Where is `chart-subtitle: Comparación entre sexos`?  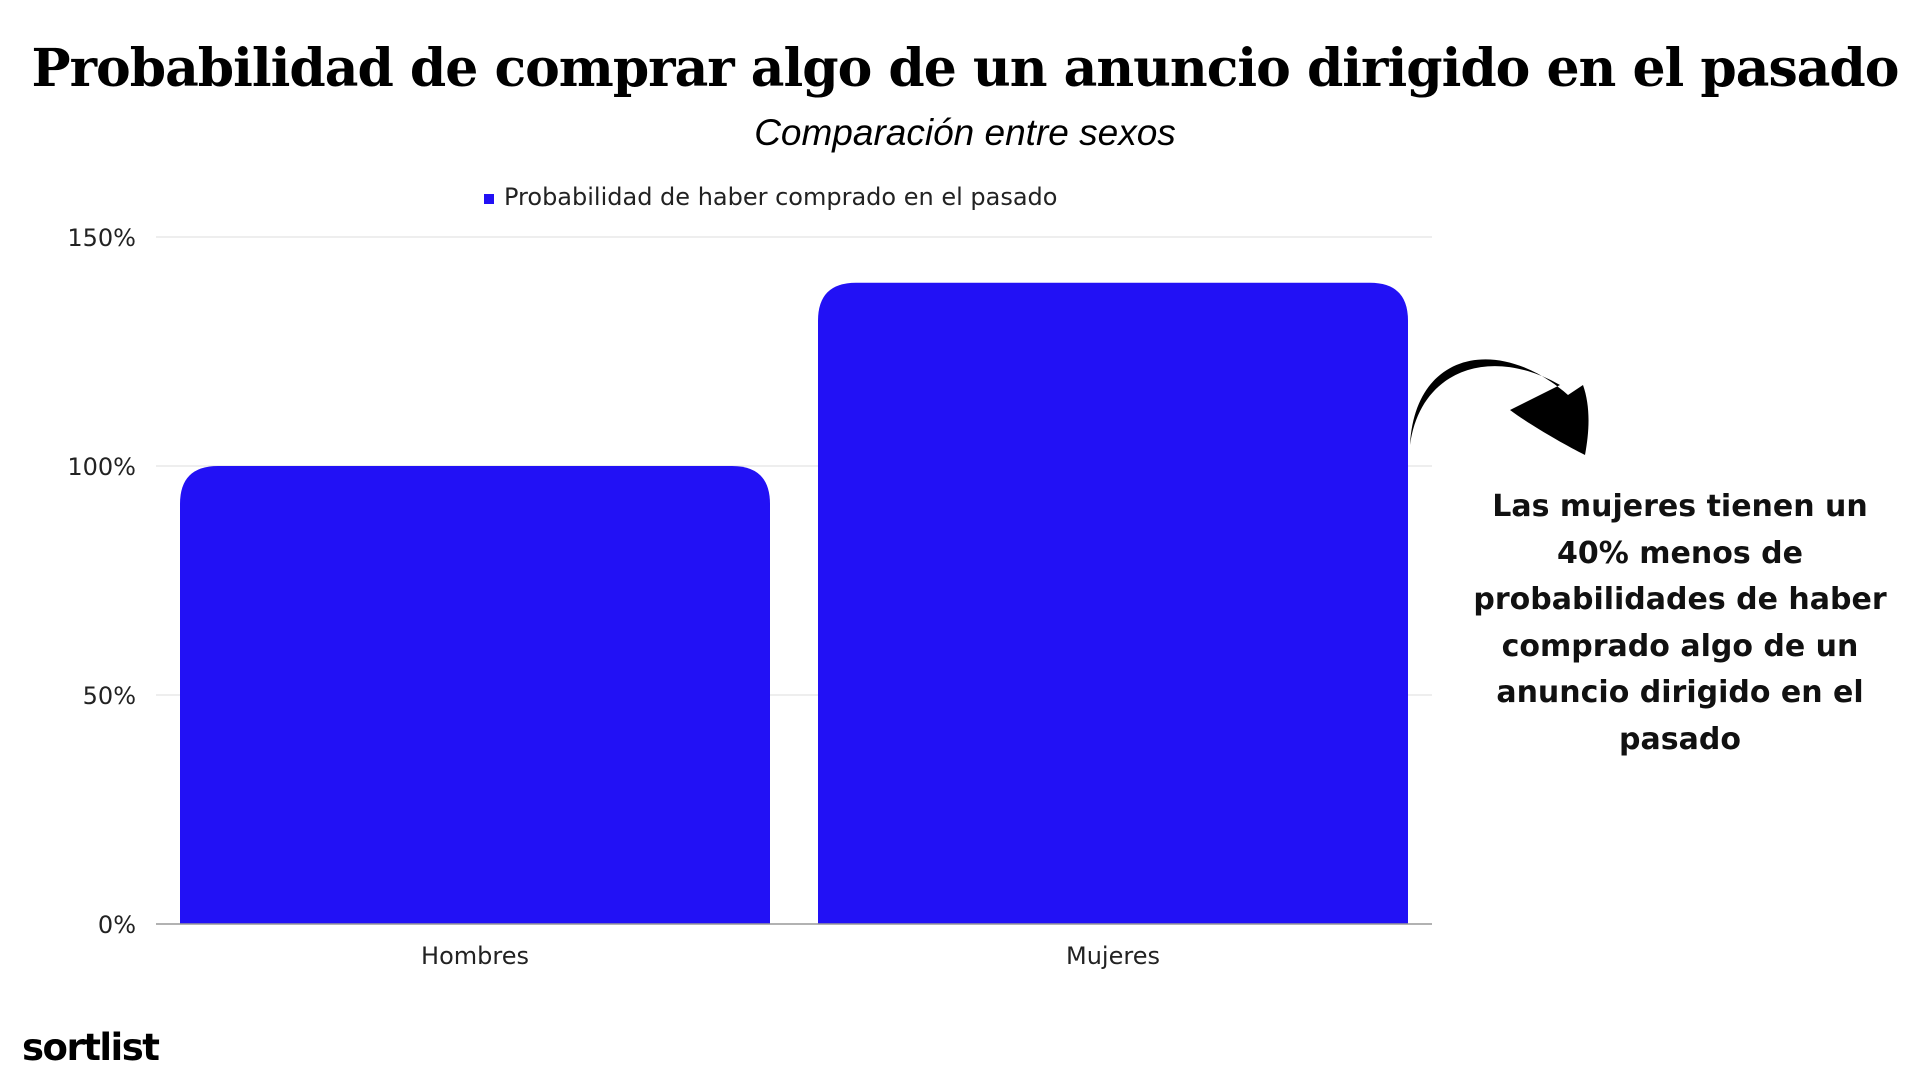
chart-subtitle: Comparación entre sexos is located at coordinates (965, 132).